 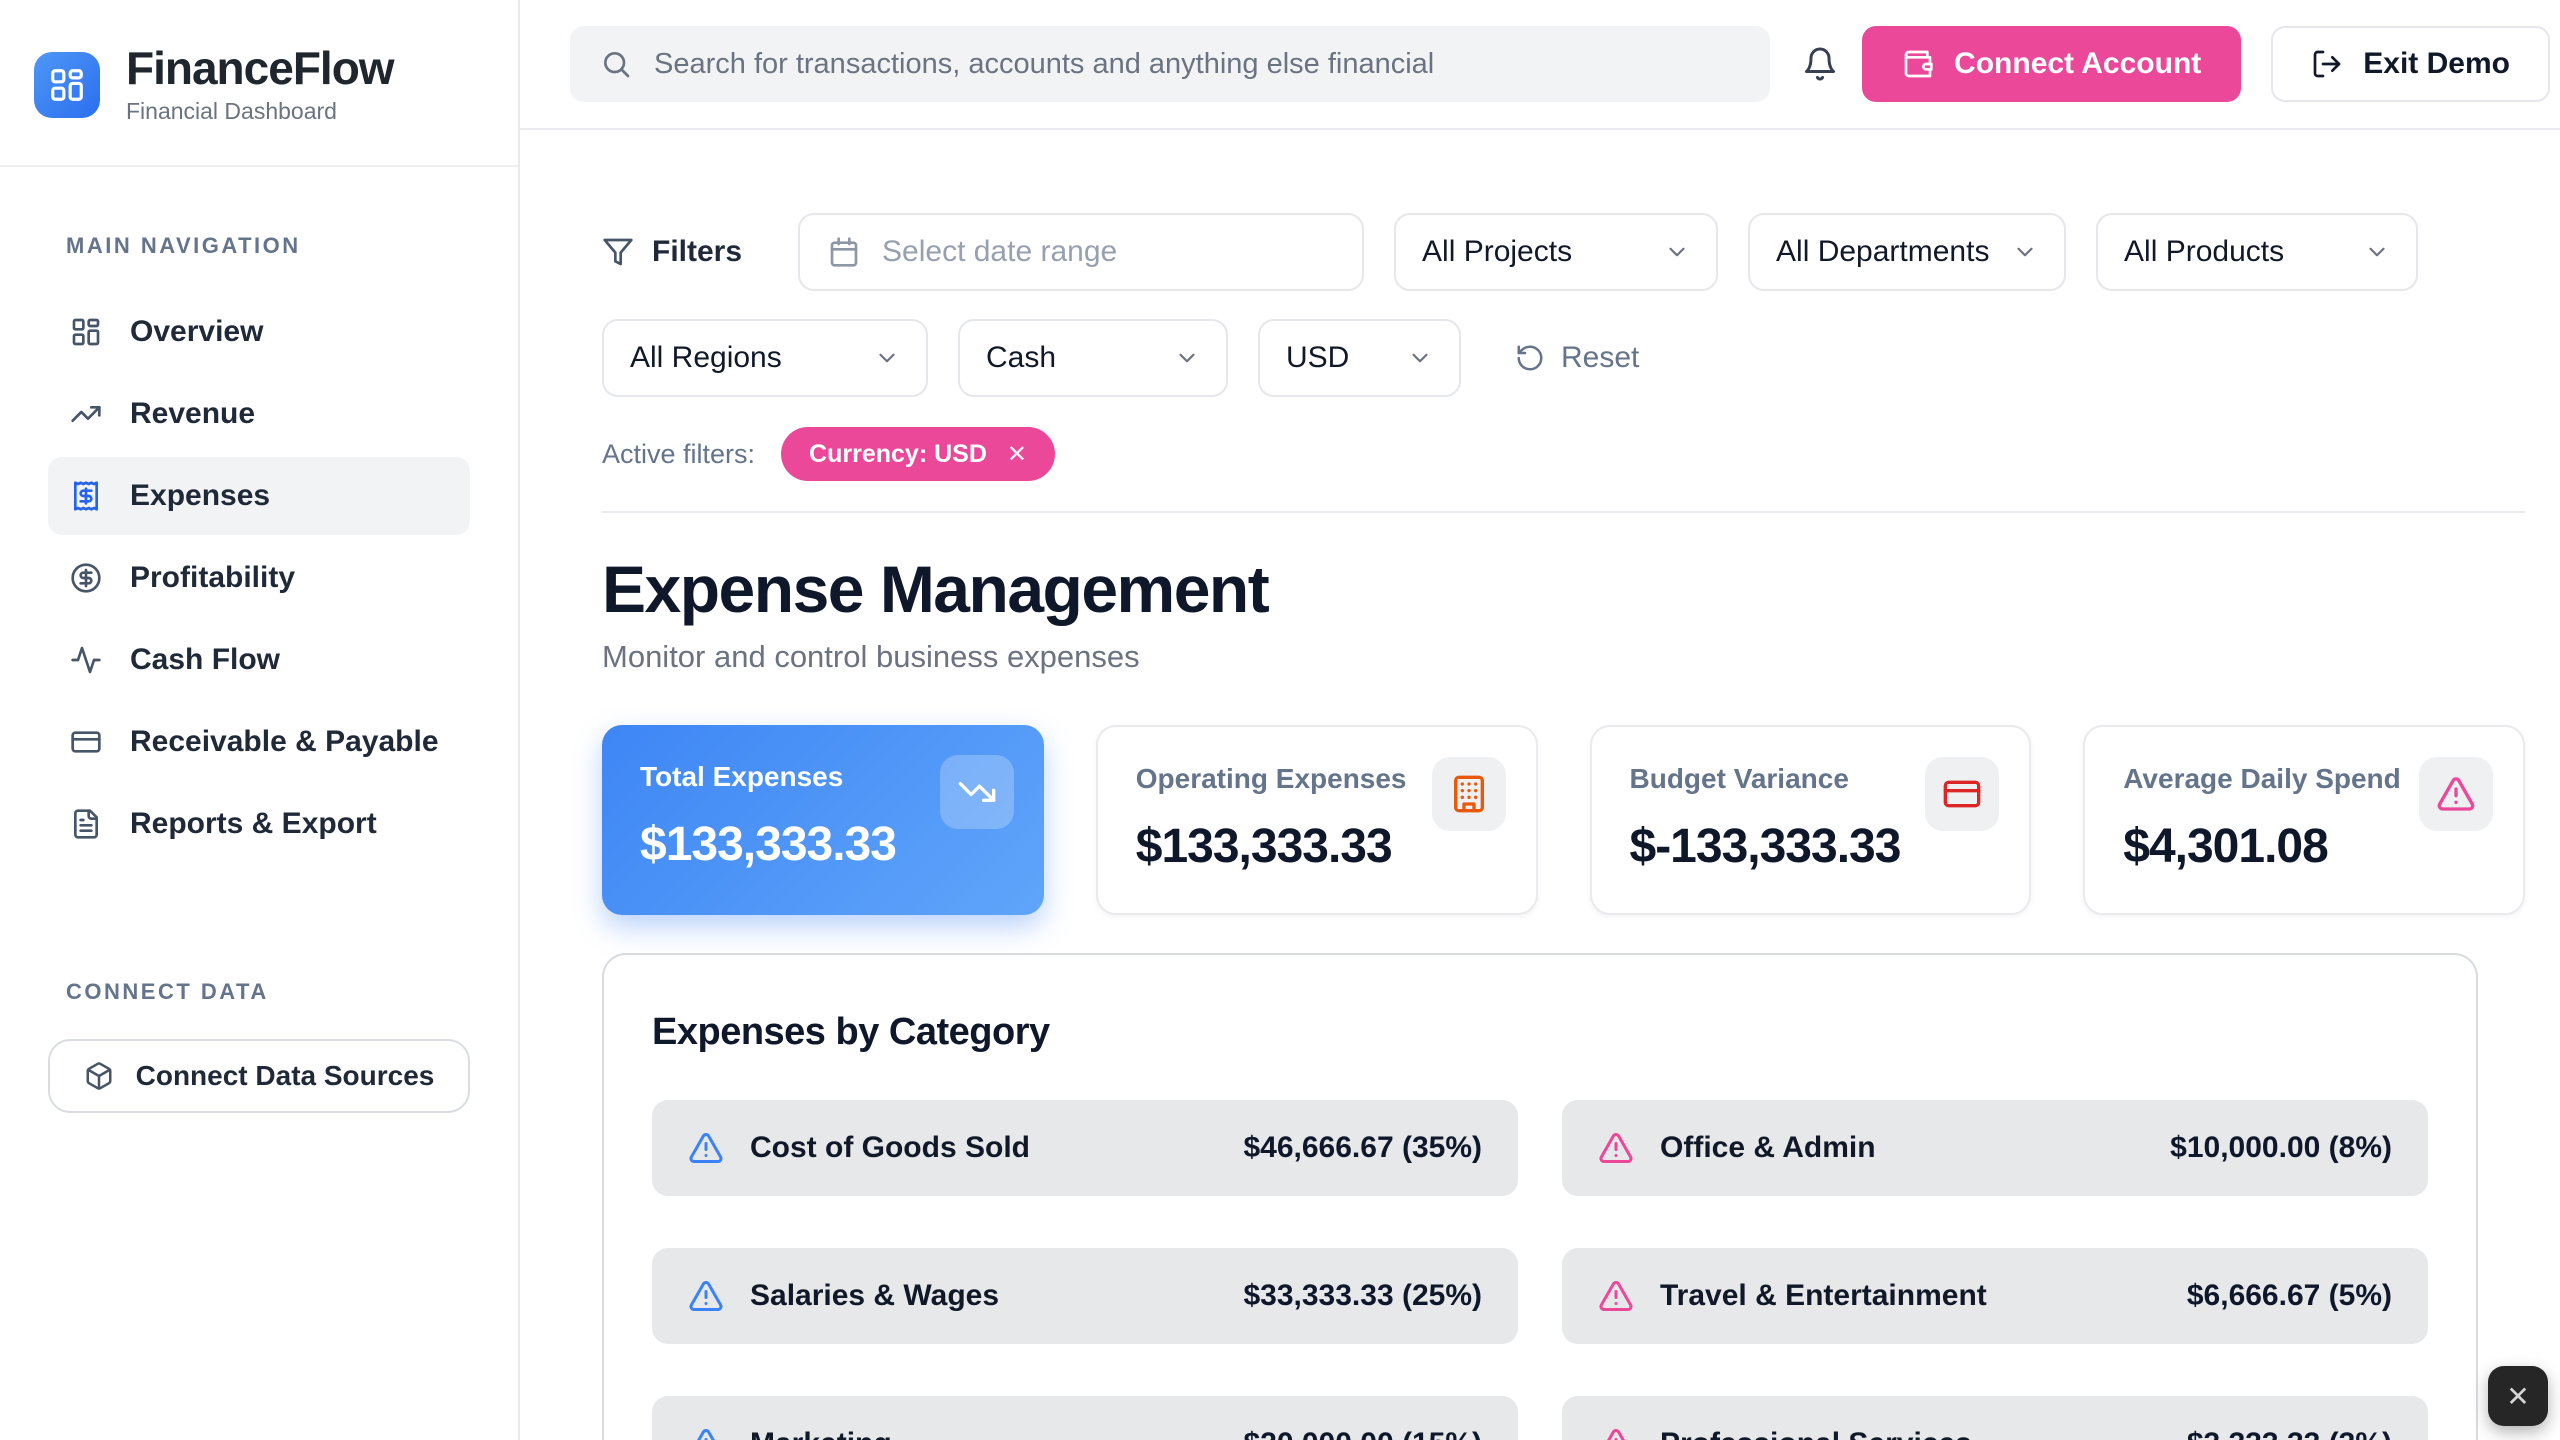 I want to click on currency-filter-chip: Currency: USD ✕, so click(x=918, y=454).